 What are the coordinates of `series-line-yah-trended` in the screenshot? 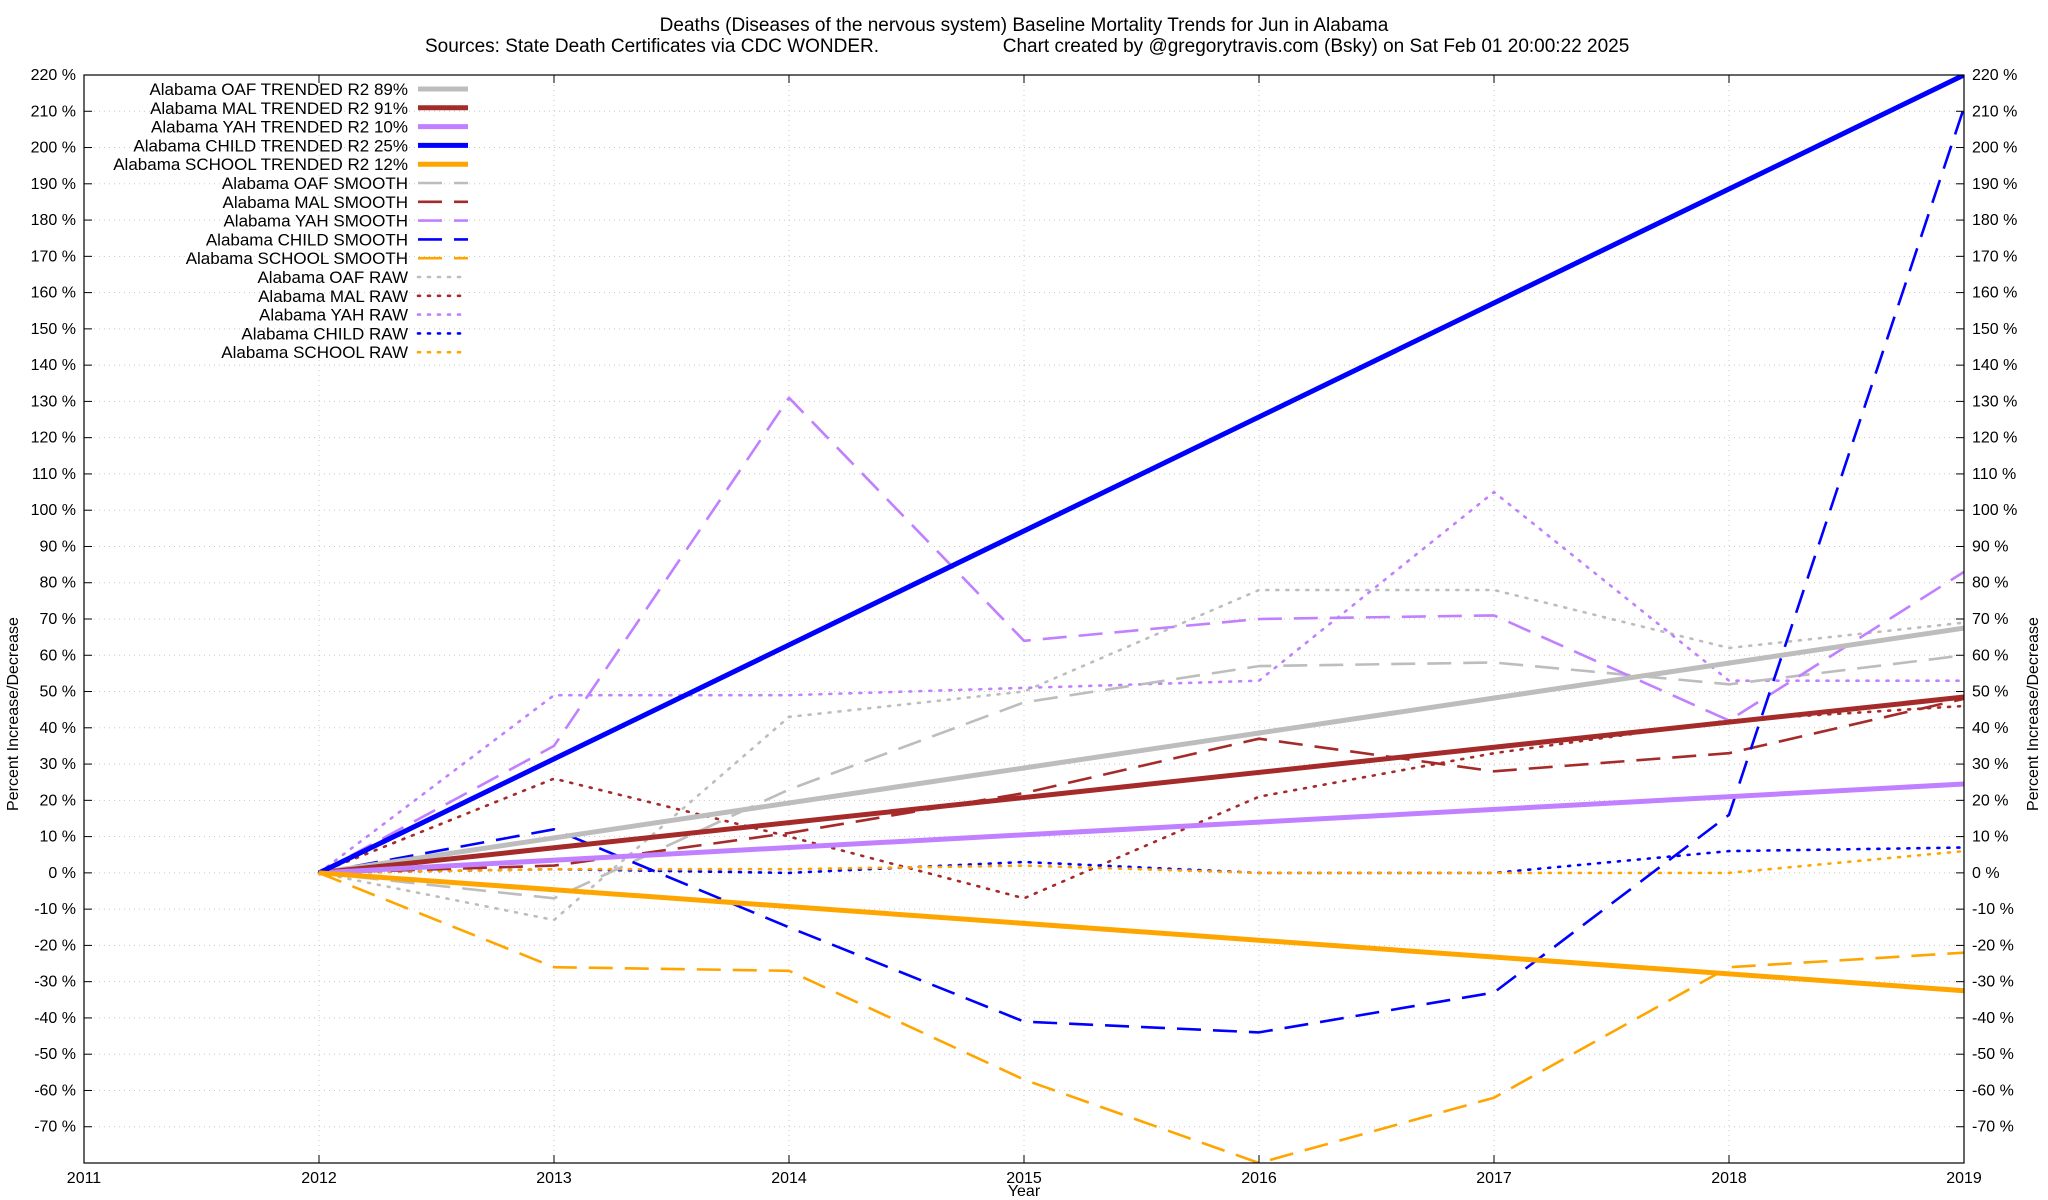 It's located at (1141, 828).